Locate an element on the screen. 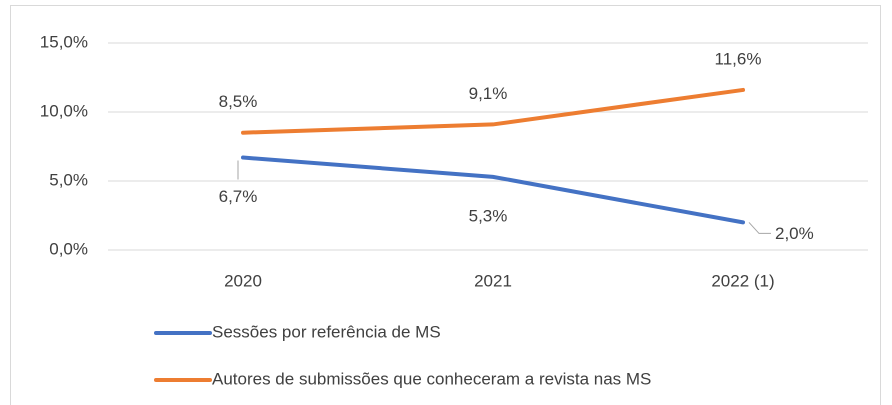 This screenshot has width=892, height=405. y-tick-label: 10,0% is located at coordinates (64, 110).